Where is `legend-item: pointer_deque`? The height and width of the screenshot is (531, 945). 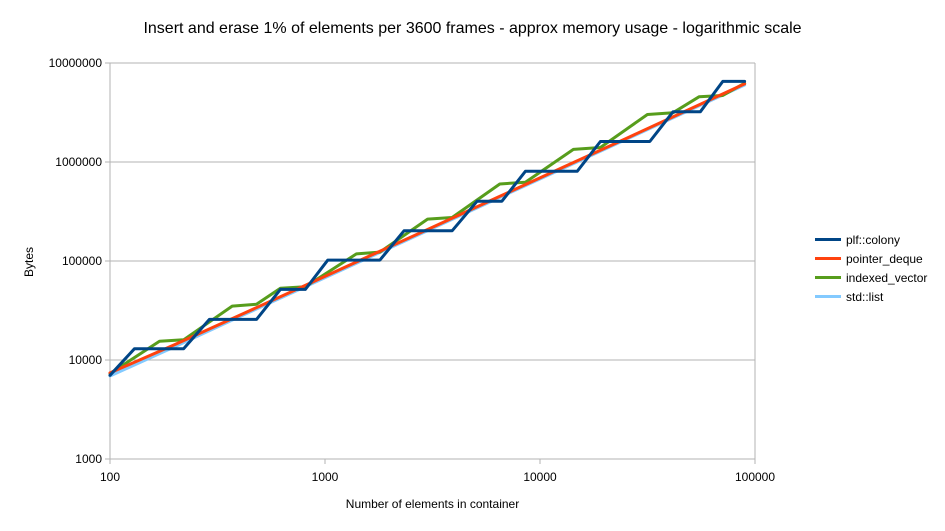 legend-item: pointer_deque is located at coordinates (871, 258).